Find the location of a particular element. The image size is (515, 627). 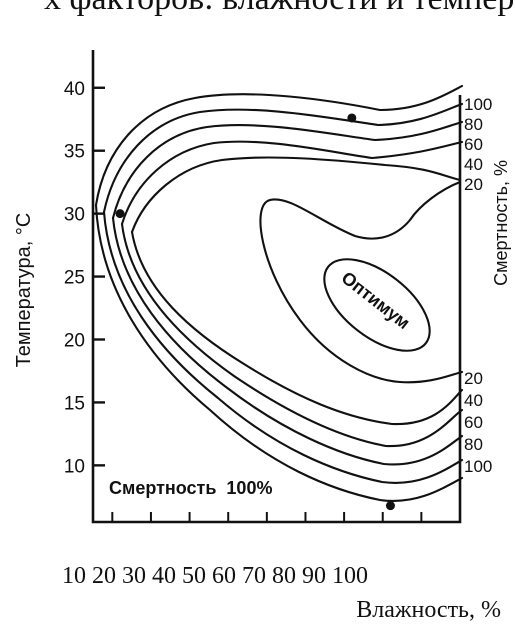

lower-label-40: 40 is located at coordinates (473, 400).